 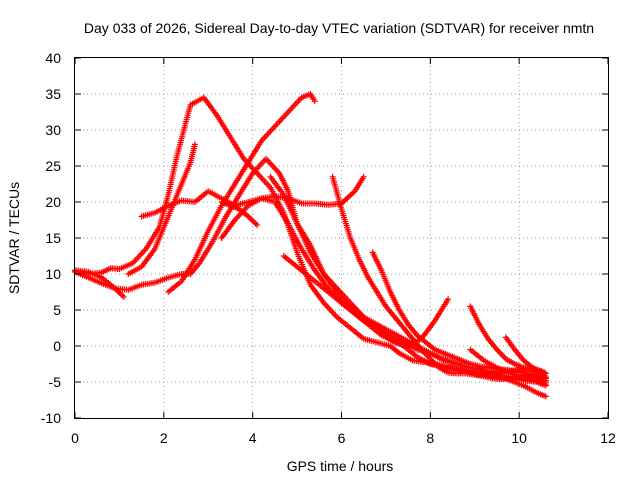 I want to click on y-tick-label: 5, so click(x=57, y=310).